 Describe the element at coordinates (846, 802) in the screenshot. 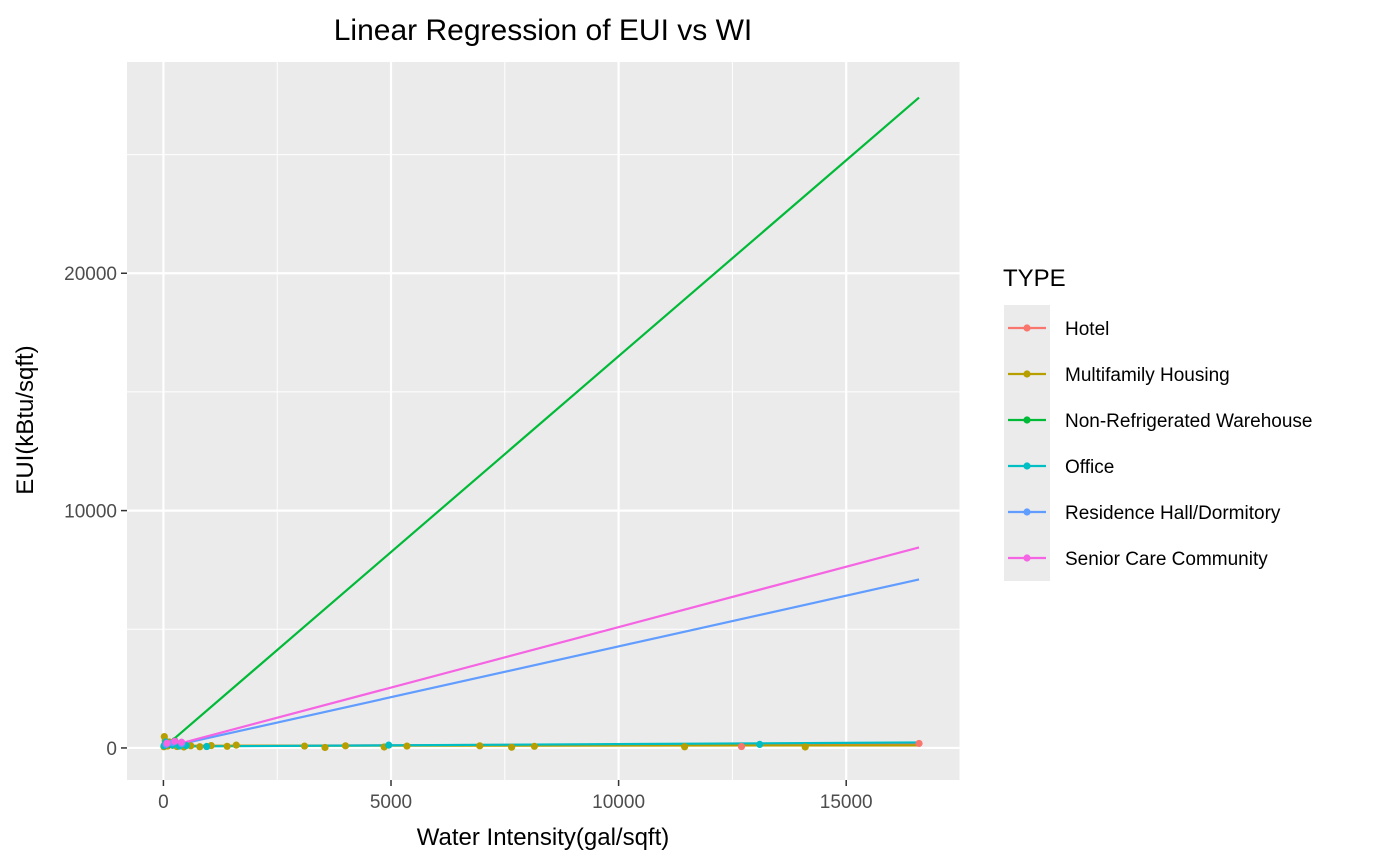

I see `x-tick-label: 15000` at that location.